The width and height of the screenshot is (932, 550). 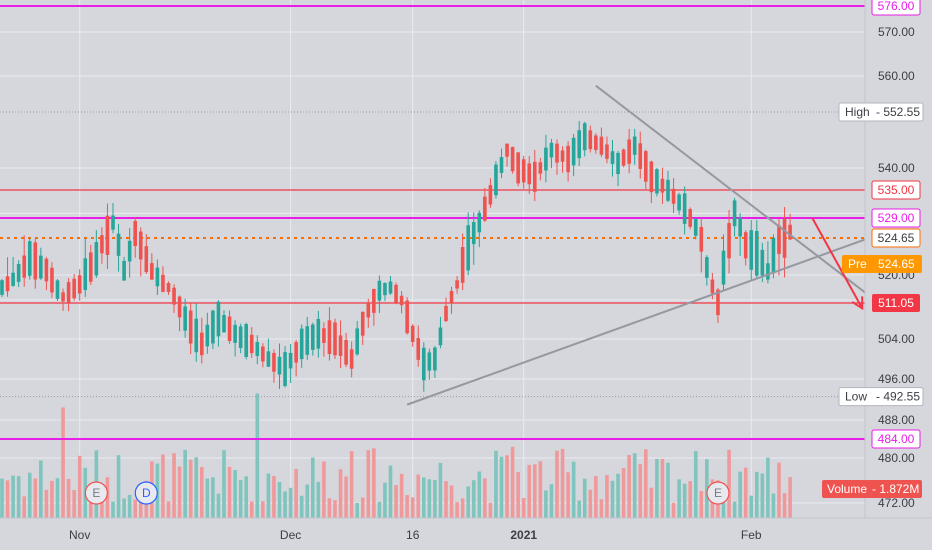 I want to click on time-axis: NovDec162021FebMarApr, so click(x=415, y=535).